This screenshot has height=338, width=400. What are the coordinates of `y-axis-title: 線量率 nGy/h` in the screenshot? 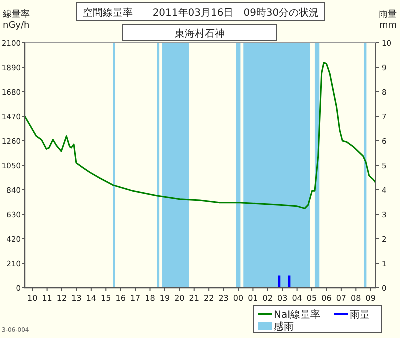 It's located at (16, 20).